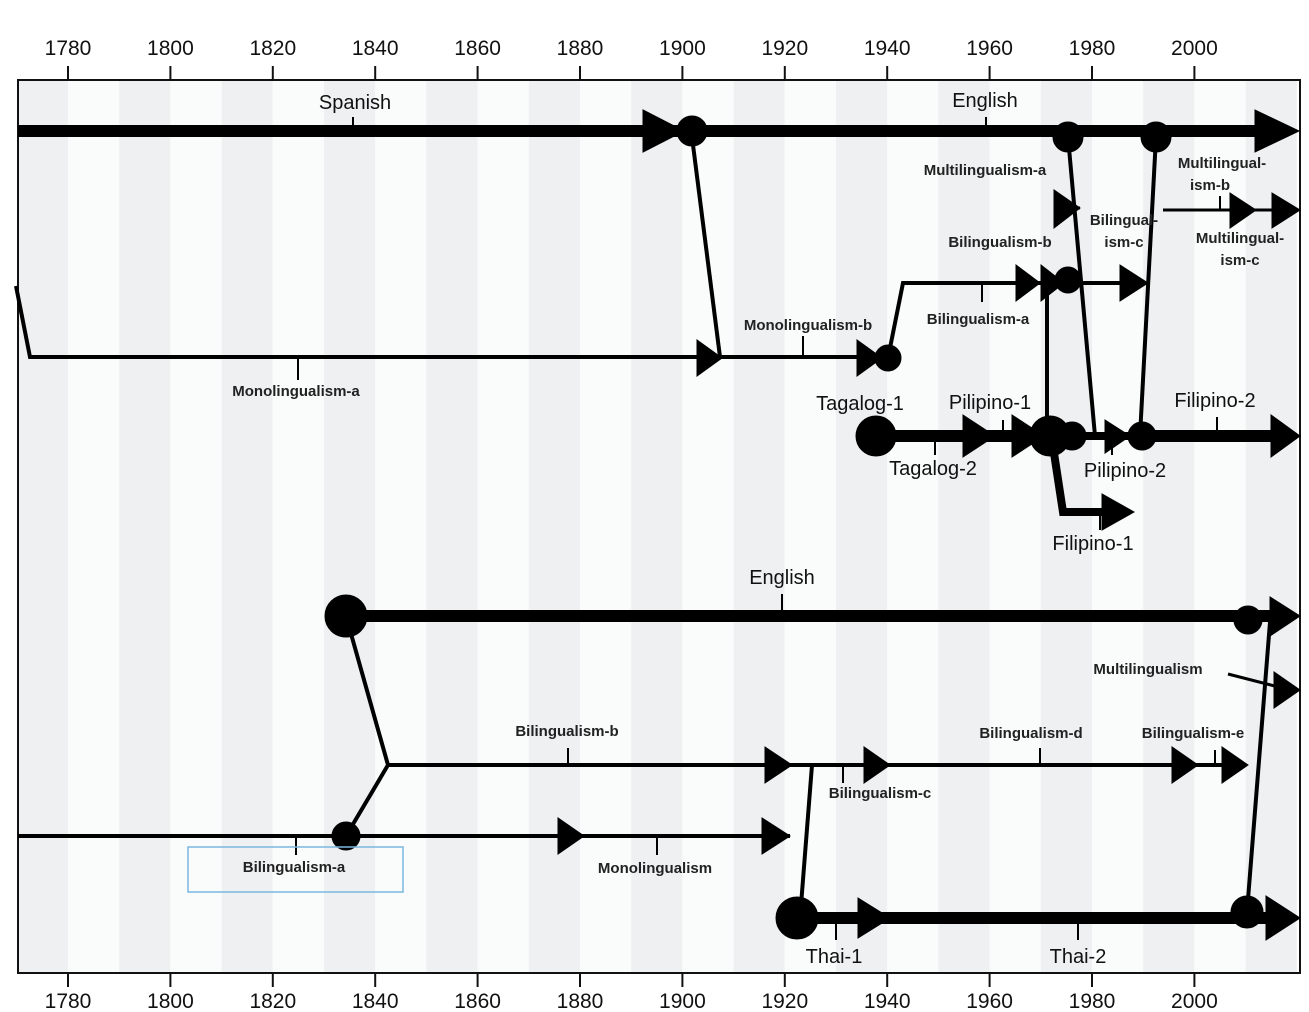  I want to click on axis-tick-label: 1960, so click(989, 48).